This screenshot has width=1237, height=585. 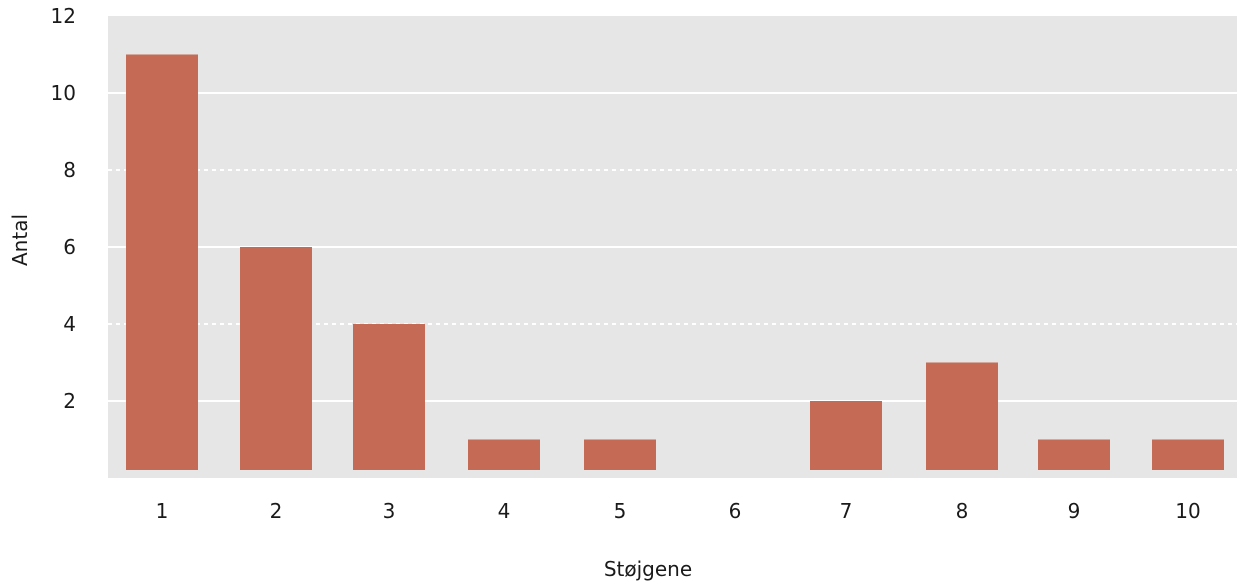 What do you see at coordinates (63, 208) in the screenshot?
I see `y-tick-labels: 2 4 6 8 10 12` at bounding box center [63, 208].